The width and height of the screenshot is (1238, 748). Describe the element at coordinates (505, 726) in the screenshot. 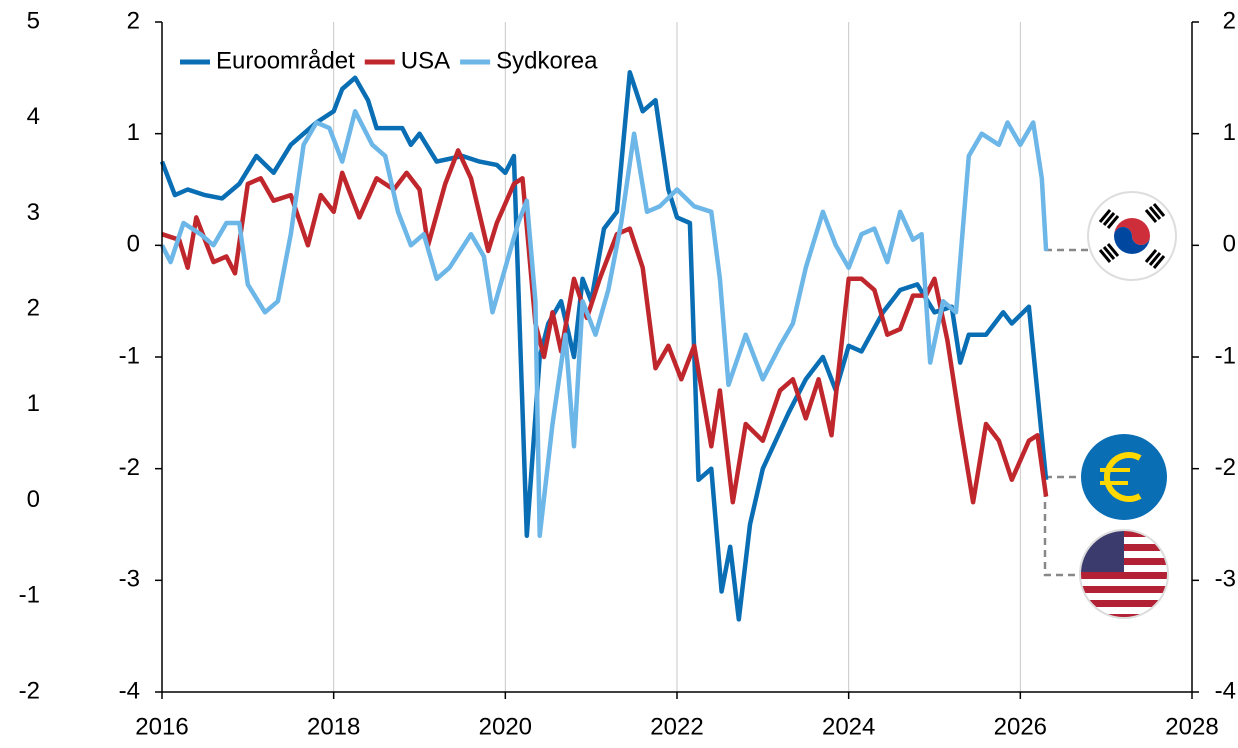

I see `x-tick-label: 2020` at that location.